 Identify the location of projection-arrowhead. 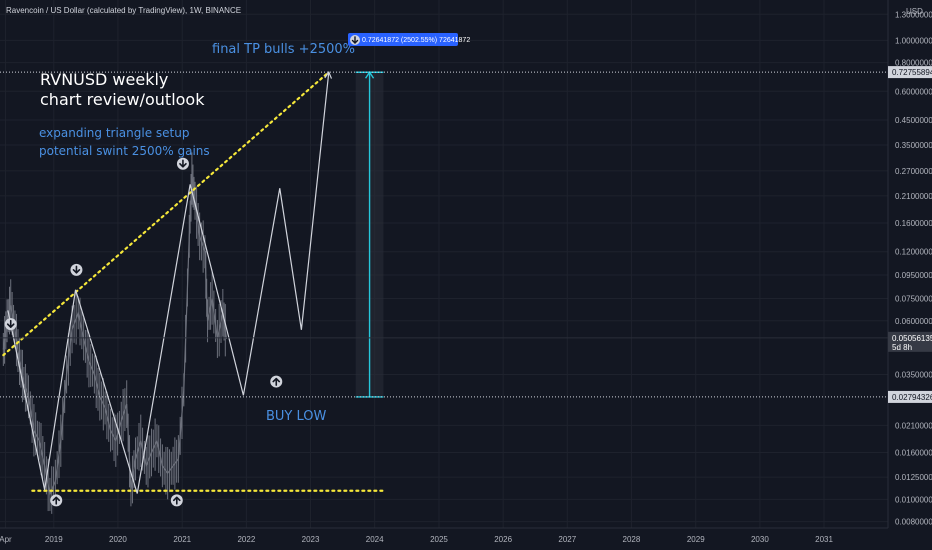
(328, 74).